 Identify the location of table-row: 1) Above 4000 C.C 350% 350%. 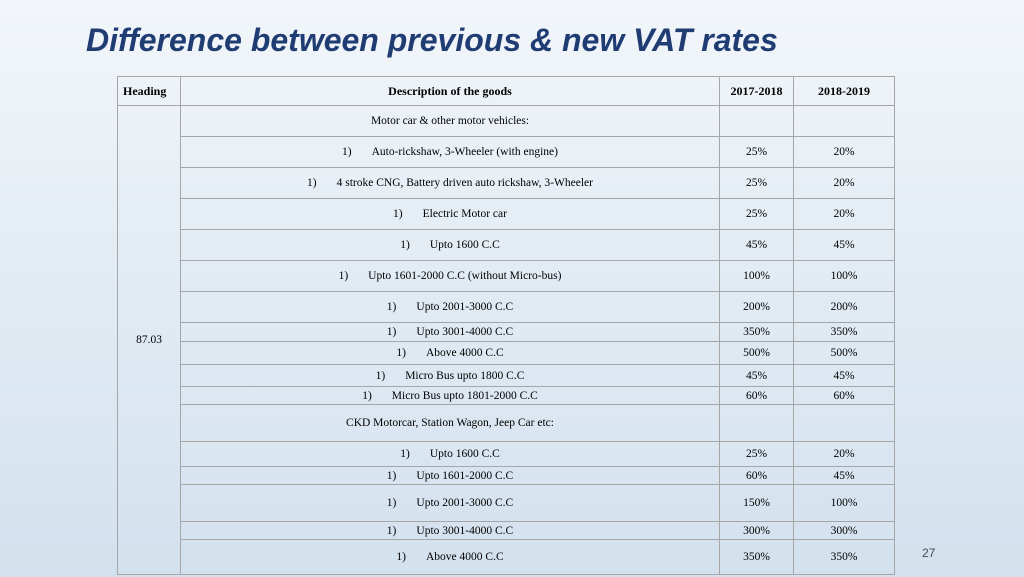
(506, 557).